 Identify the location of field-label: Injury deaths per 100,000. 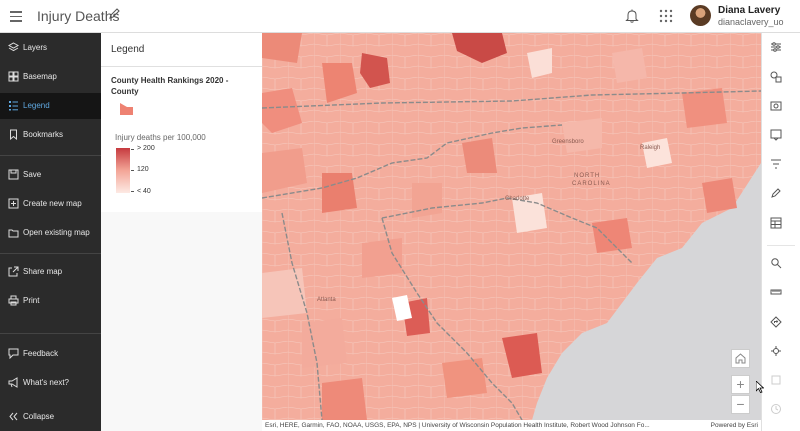
(160, 137).